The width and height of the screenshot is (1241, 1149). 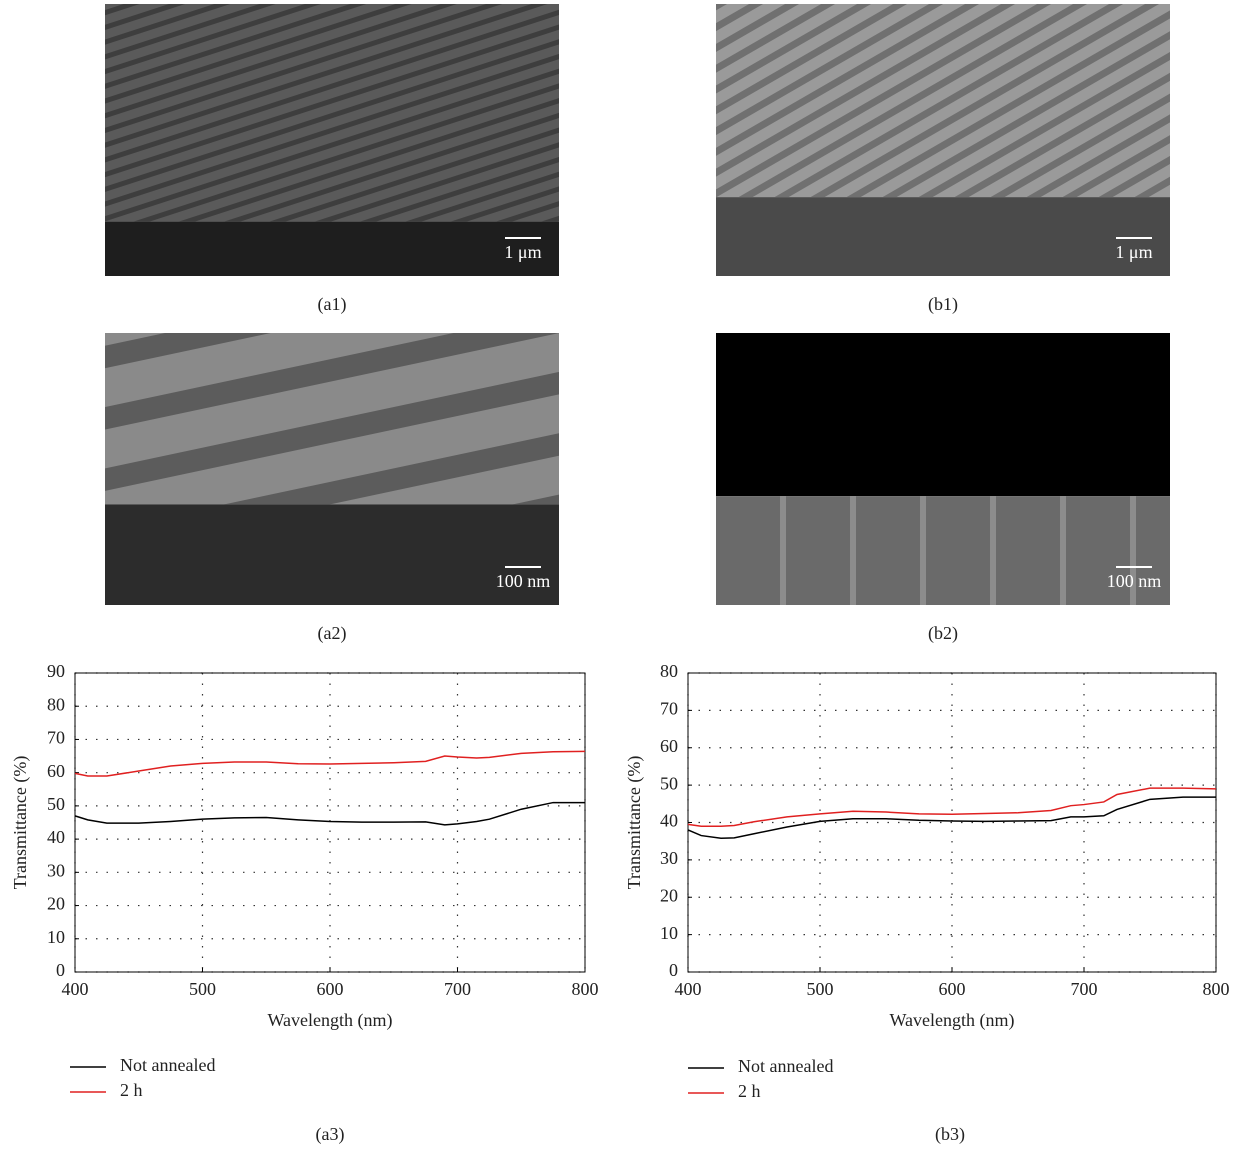 I want to click on panel-caption: (a2), so click(x=332, y=633).